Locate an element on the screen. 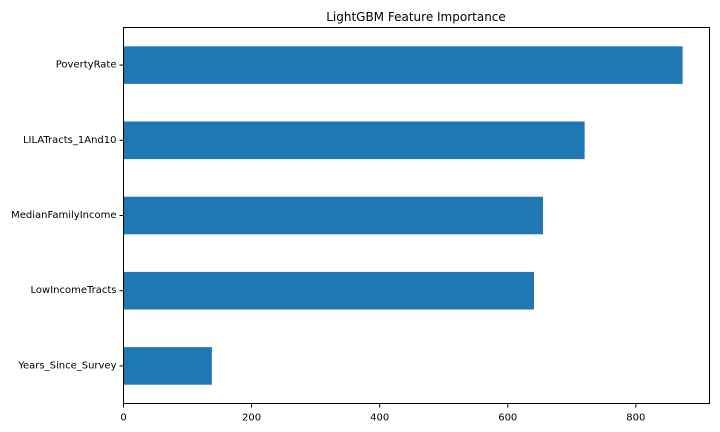  y-tick-label: MedianFamilyIncome is located at coordinates (63, 215).